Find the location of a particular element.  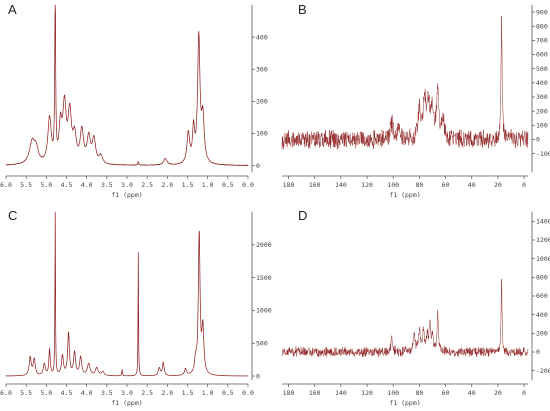

y-tick-label: 2000 is located at coordinates (264, 245).